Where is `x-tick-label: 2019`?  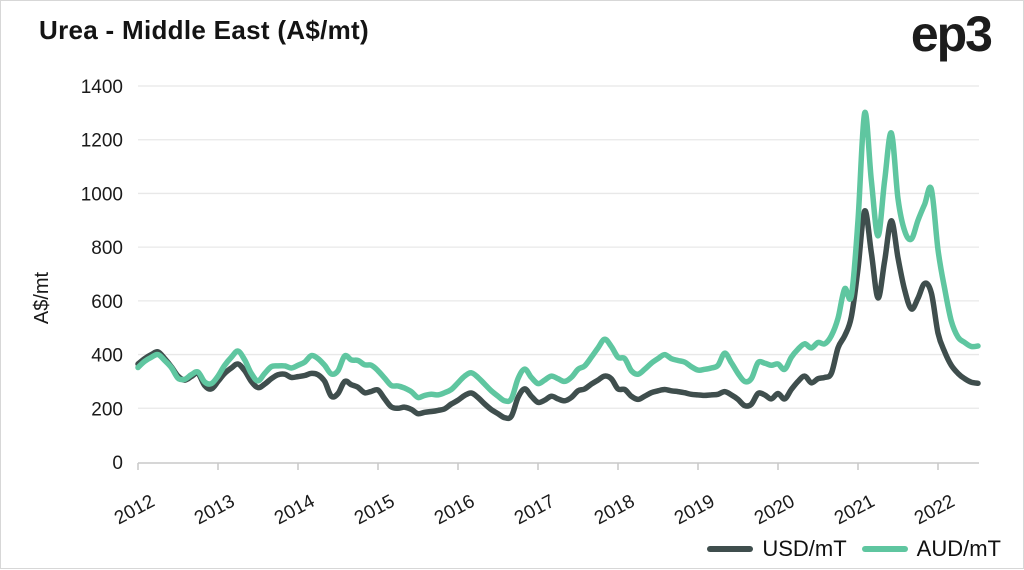 x-tick-label: 2019 is located at coordinates (694, 510).